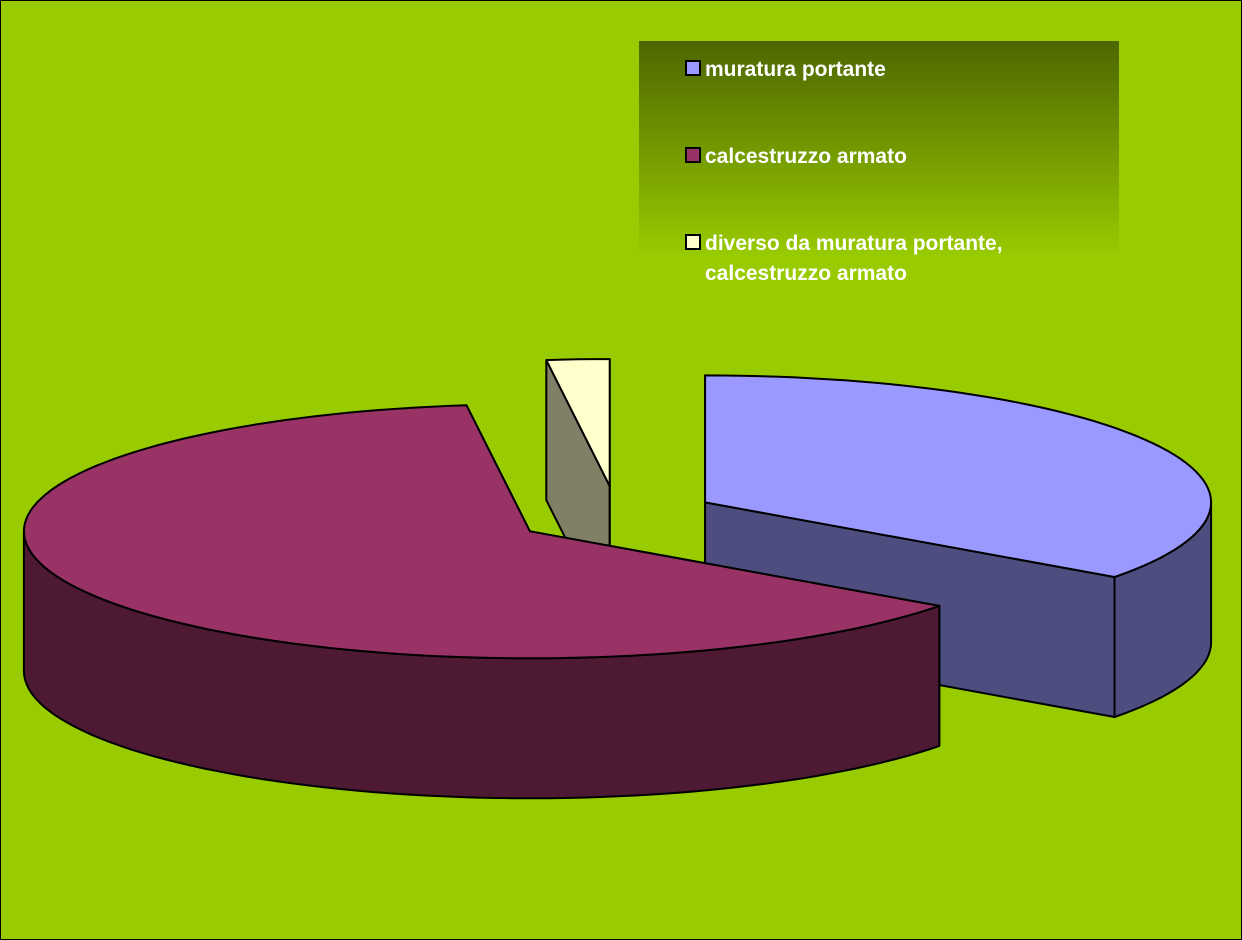 Image resolution: width=1242 pixels, height=940 pixels. I want to click on legend-label: calcestruzzo armato, so click(806, 156).